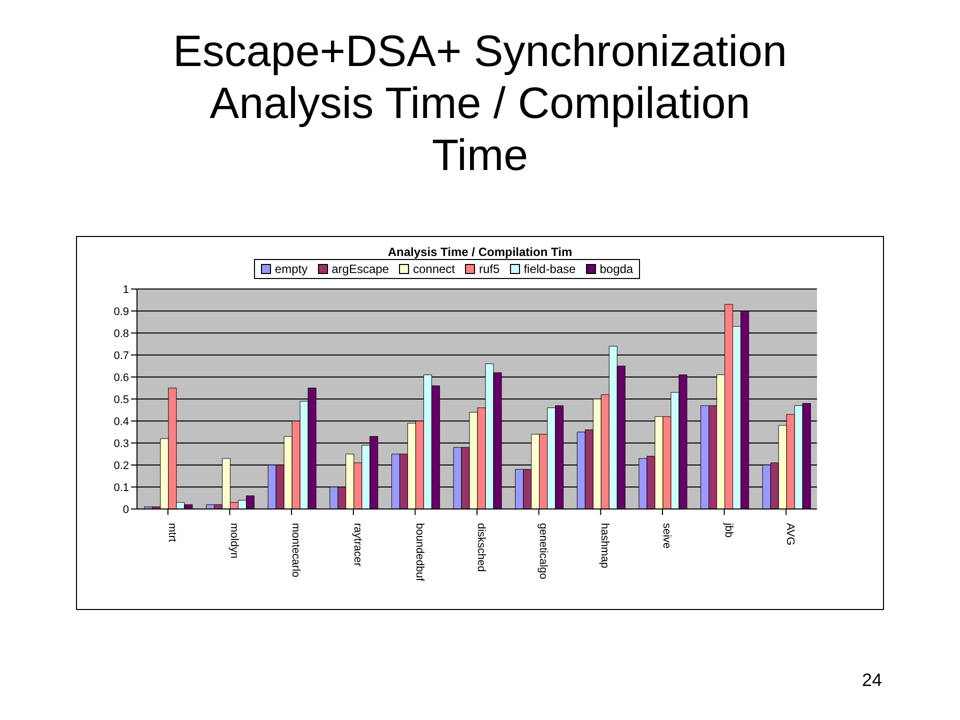 The width and height of the screenshot is (960, 720). What do you see at coordinates (296, 550) in the screenshot?
I see `x-tick-label: montecarlo` at bounding box center [296, 550].